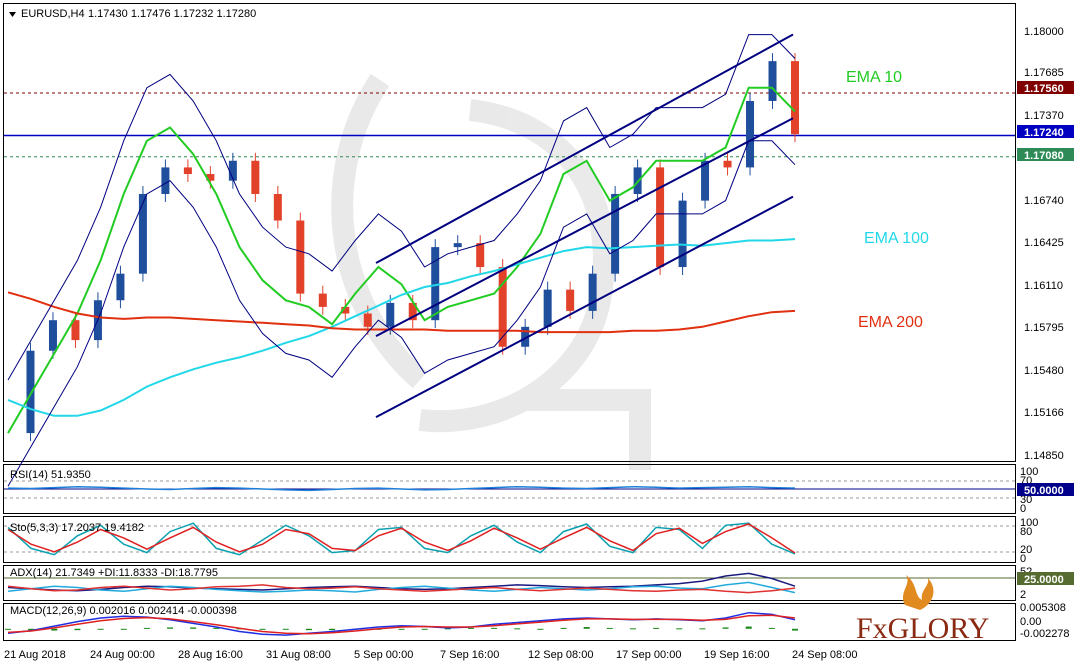  What do you see at coordinates (12, 14) in the screenshot?
I see `dropdown-triangle-icon` at bounding box center [12, 14].